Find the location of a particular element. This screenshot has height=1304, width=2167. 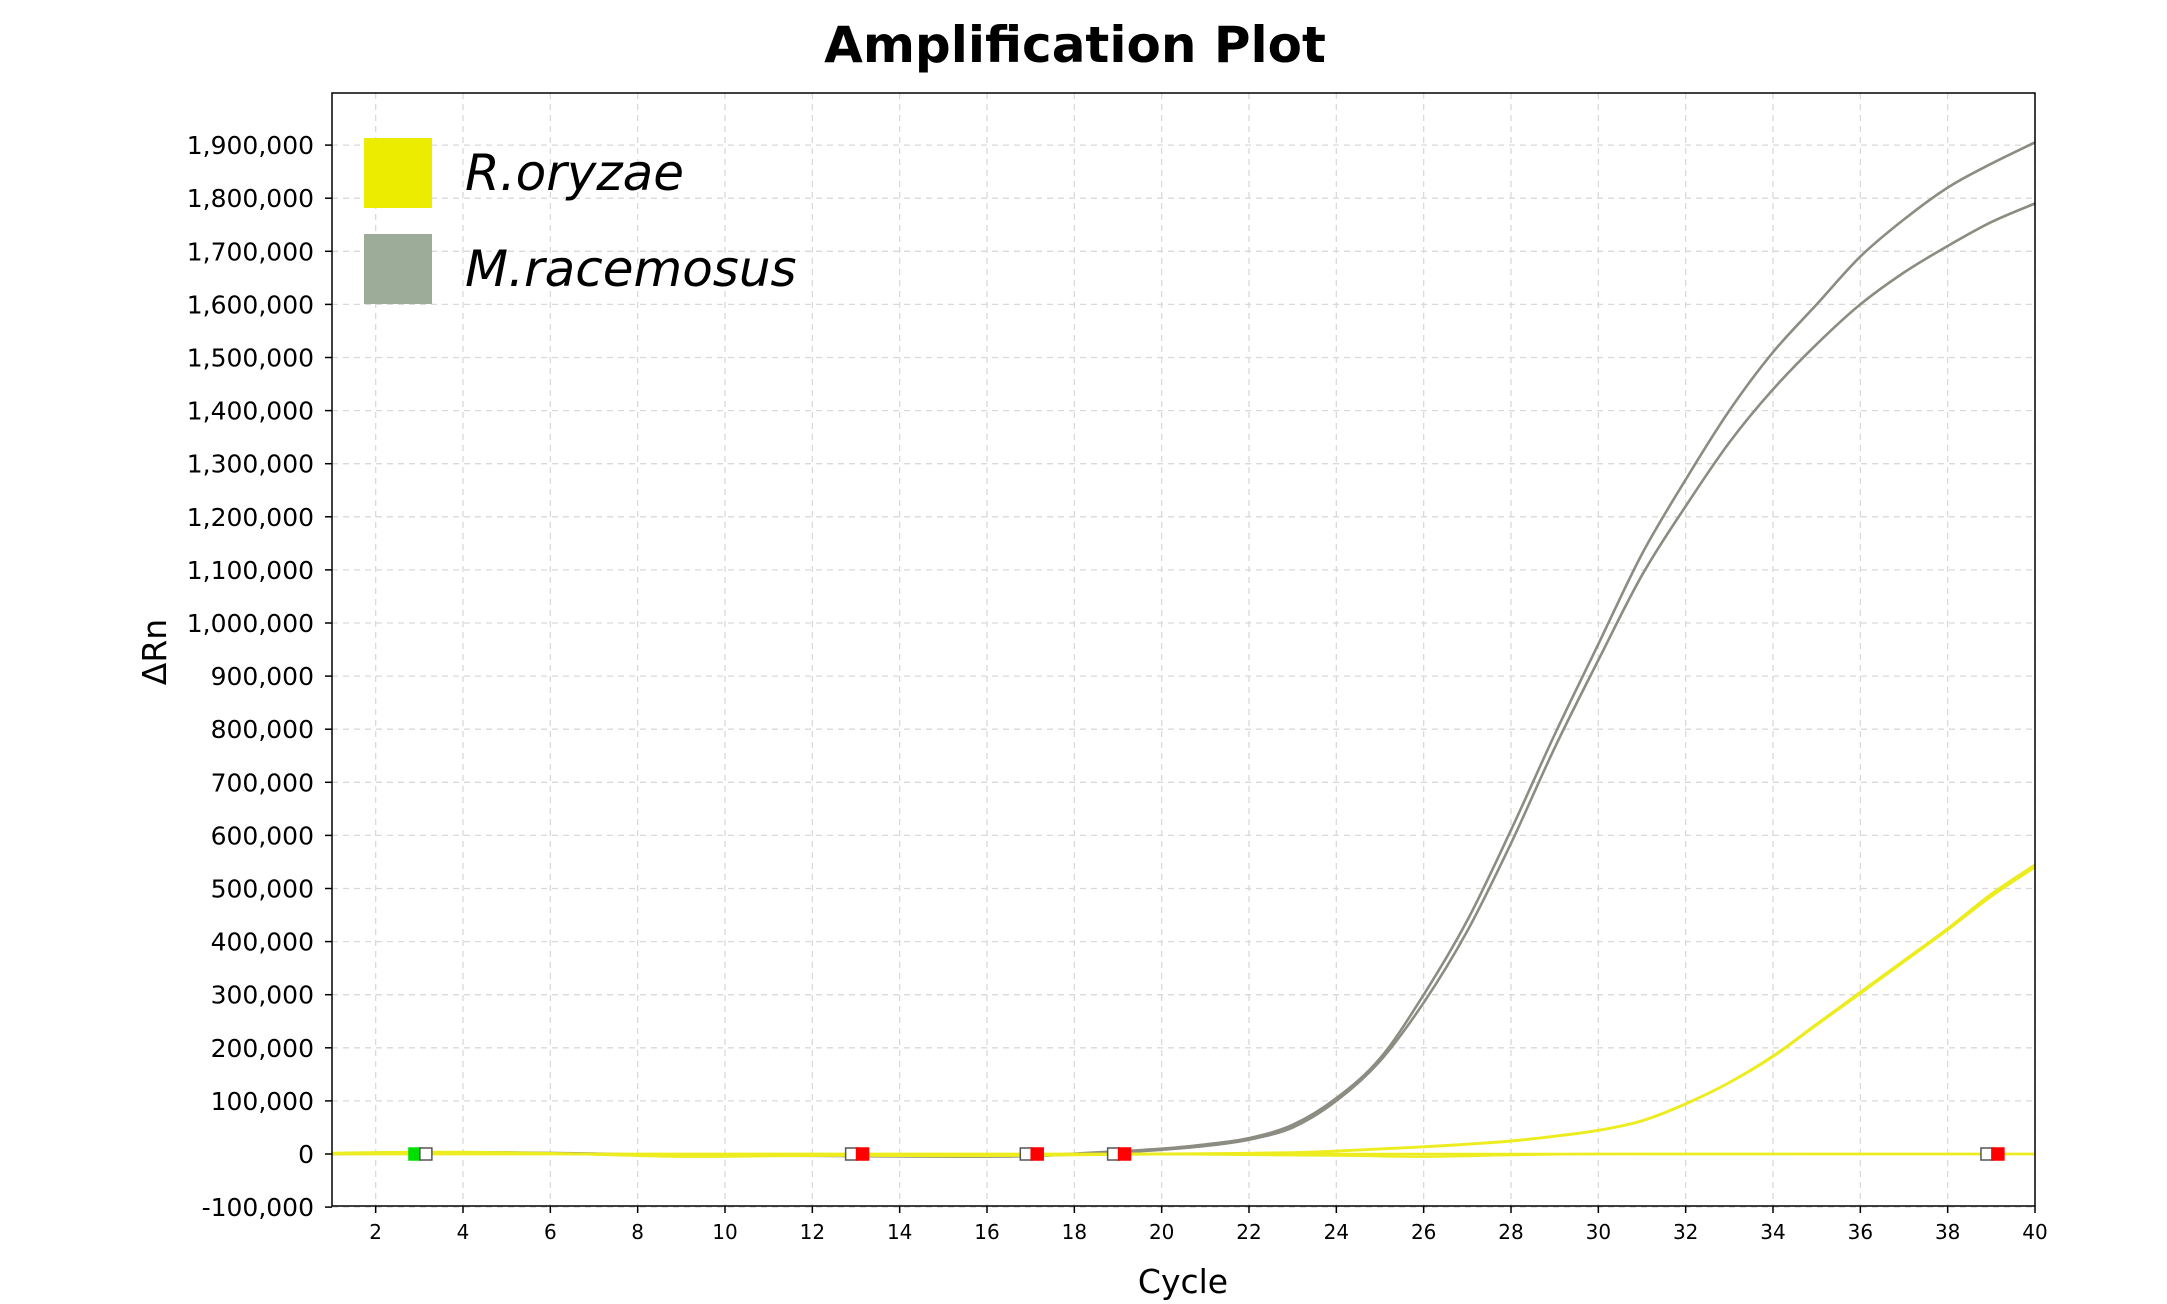

x-tick-label: 6 is located at coordinates (550, 1232).